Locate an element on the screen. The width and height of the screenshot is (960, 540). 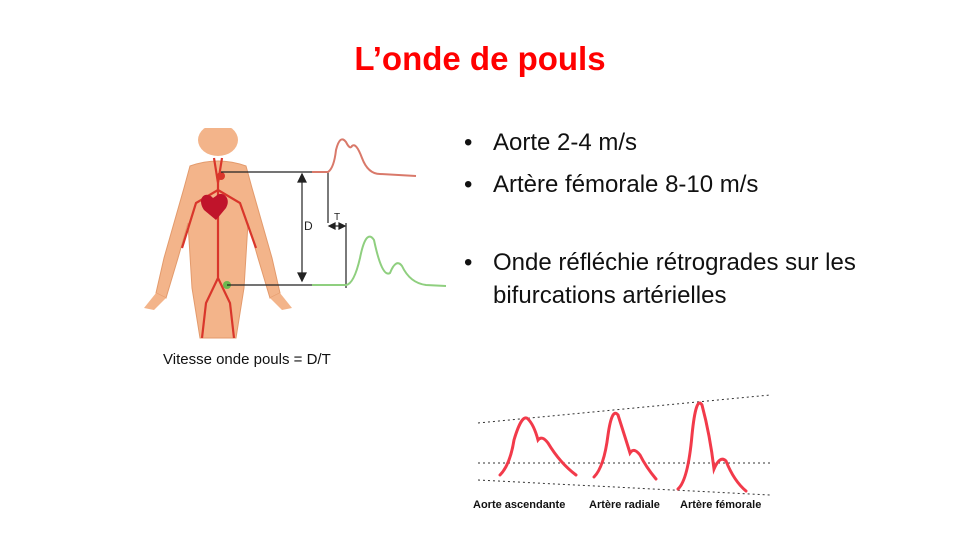
pulse-wave-radiale is located at coordinates (625, 446).